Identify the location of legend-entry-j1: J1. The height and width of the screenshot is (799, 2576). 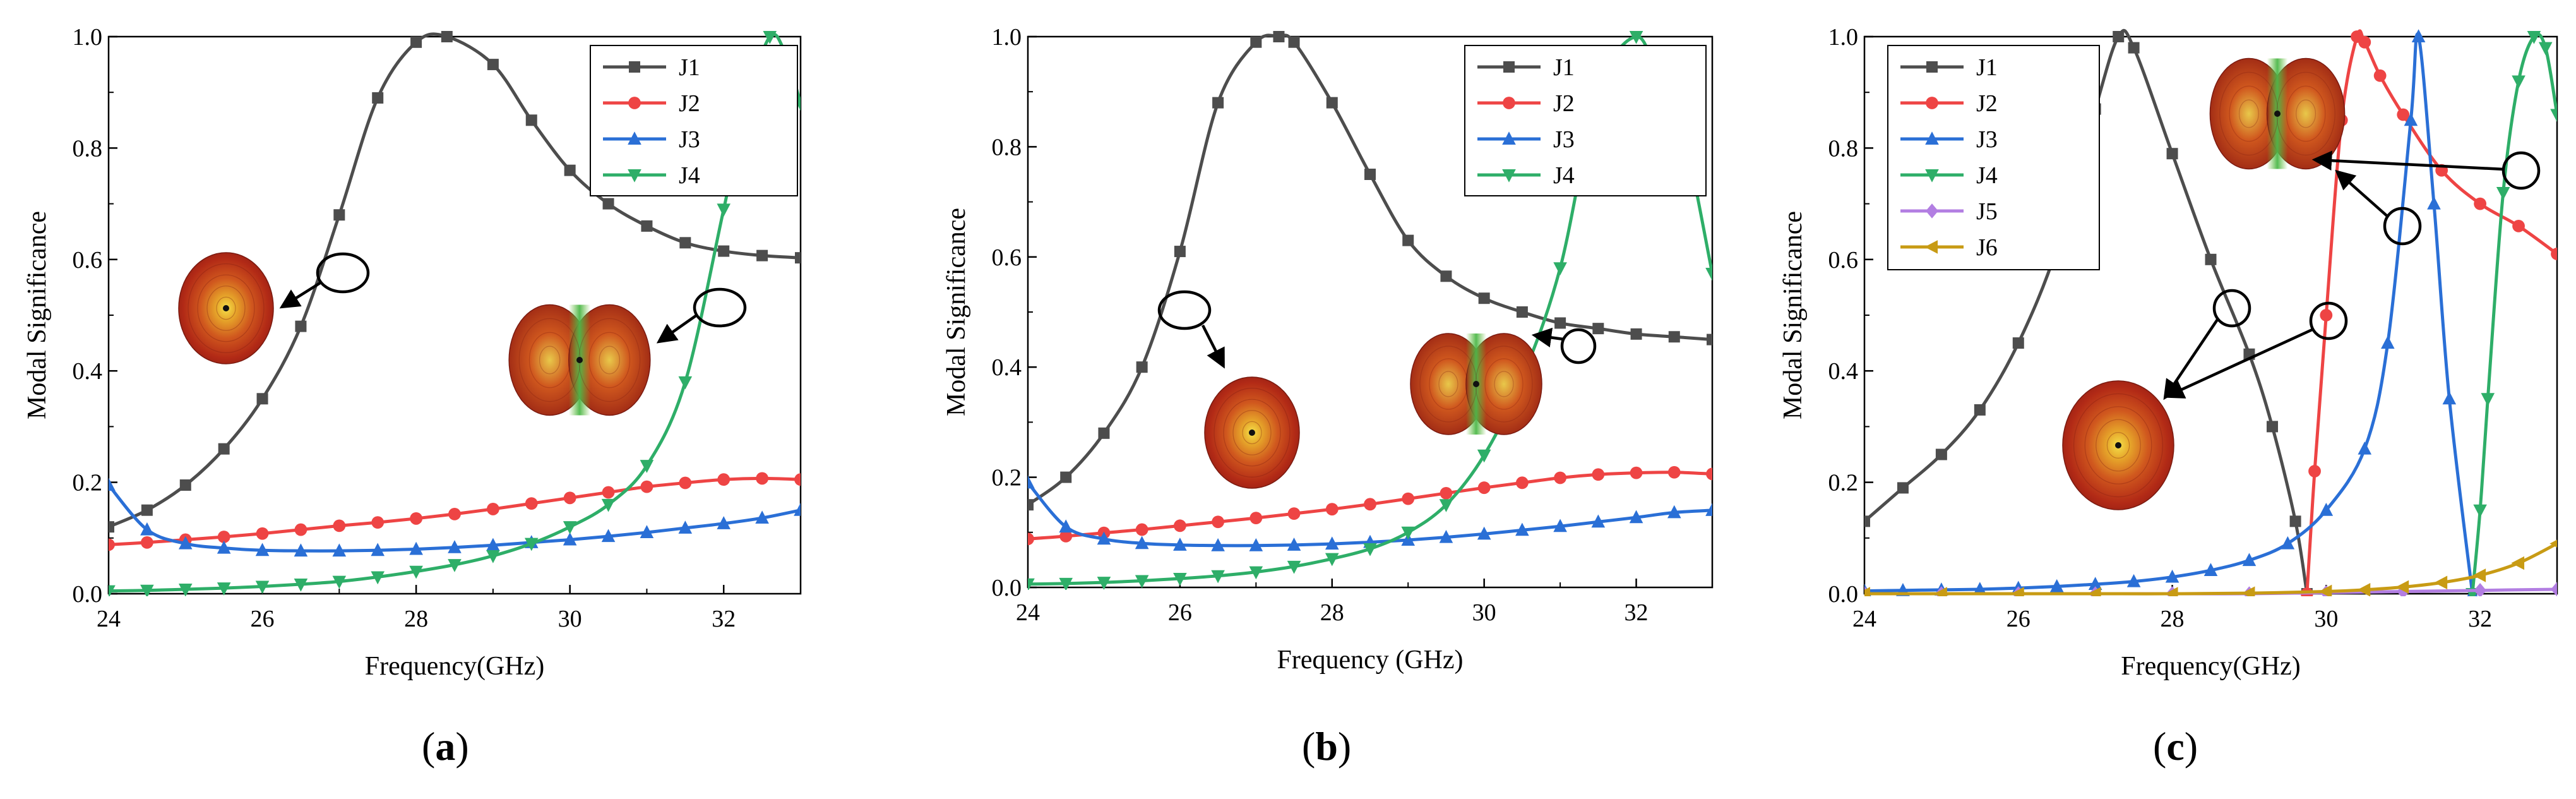
(1949, 67).